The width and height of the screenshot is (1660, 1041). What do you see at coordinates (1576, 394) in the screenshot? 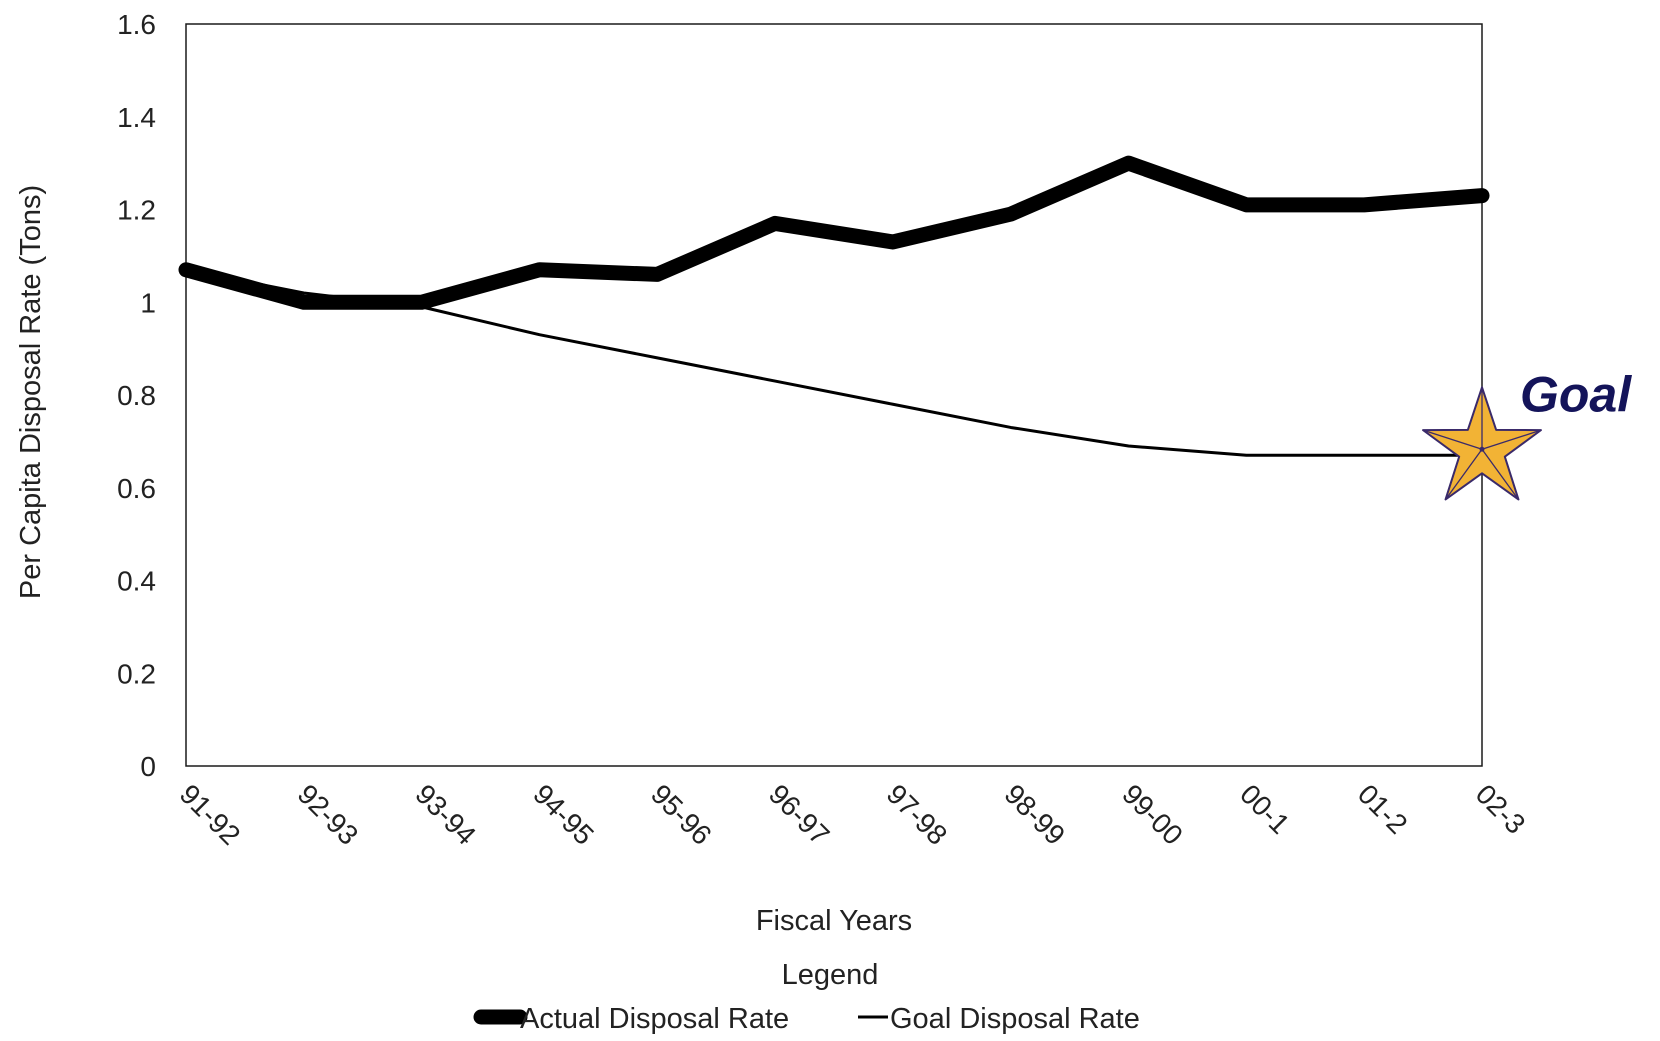
I see `goal-annotation-label: Goal` at bounding box center [1576, 394].